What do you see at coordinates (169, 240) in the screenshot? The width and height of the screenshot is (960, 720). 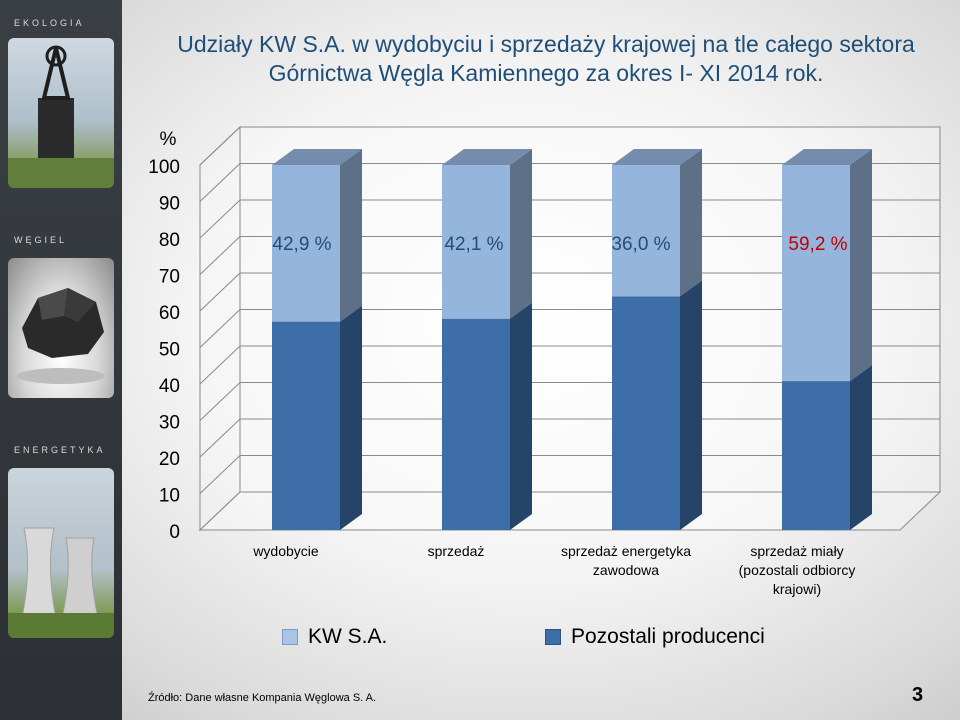 I see `y-tick-label: 80` at bounding box center [169, 240].